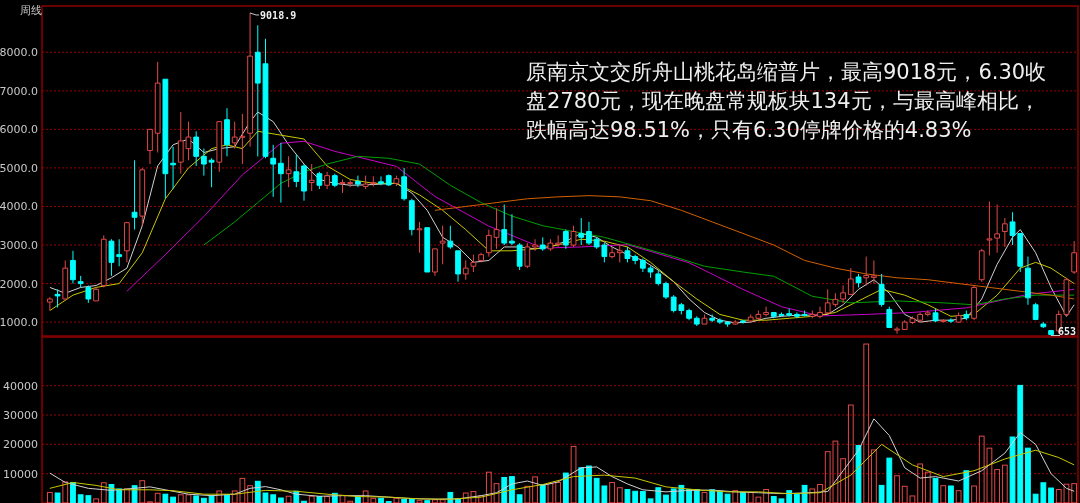  Describe the element at coordinates (31, 10) in the screenshot. I see `chart-title: 周线` at that location.